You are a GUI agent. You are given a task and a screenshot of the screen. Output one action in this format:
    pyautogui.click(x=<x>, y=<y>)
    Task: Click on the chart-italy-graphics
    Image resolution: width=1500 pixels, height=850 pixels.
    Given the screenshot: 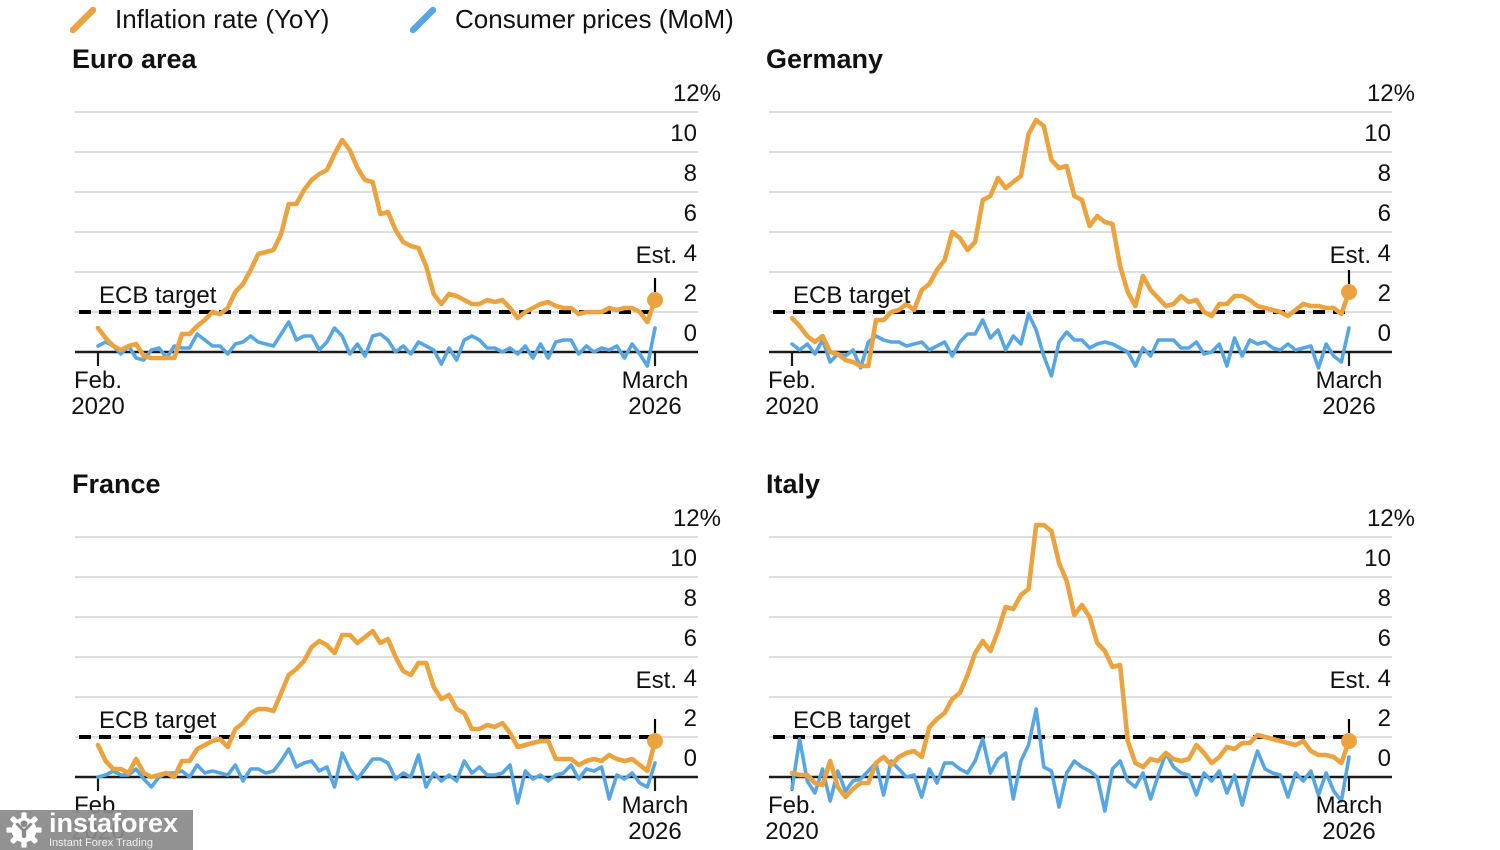 What is the action you would take?
    pyautogui.click(x=1080, y=667)
    